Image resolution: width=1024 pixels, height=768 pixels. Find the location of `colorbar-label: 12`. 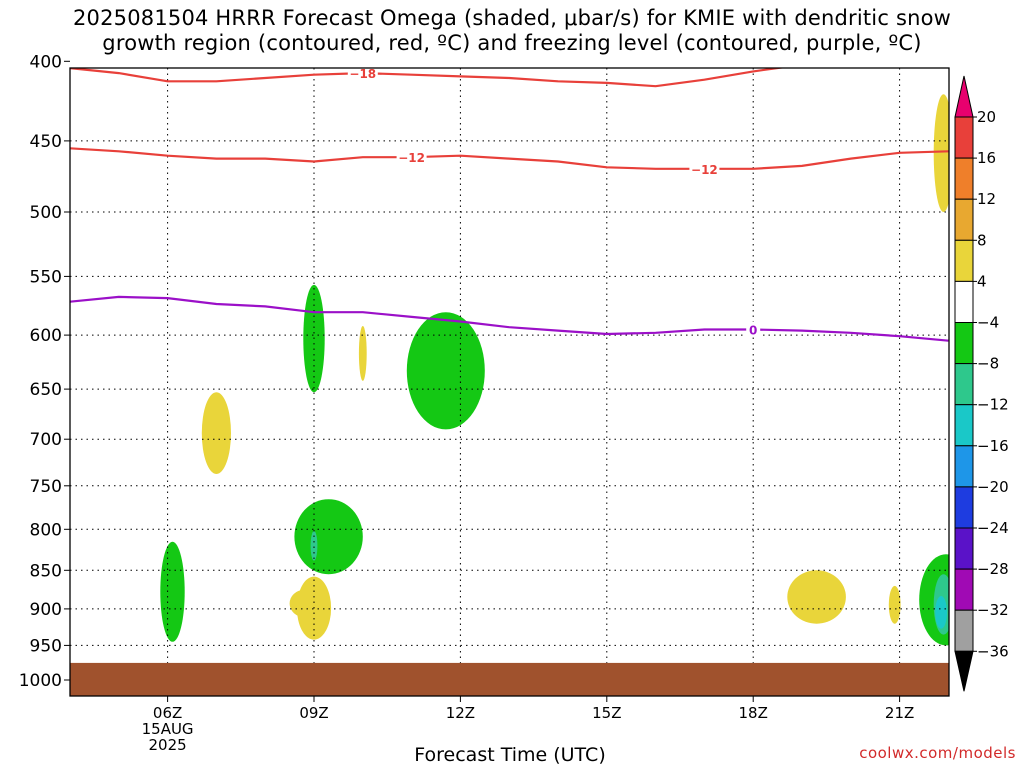

colorbar-label: 12 is located at coordinates (986, 199).